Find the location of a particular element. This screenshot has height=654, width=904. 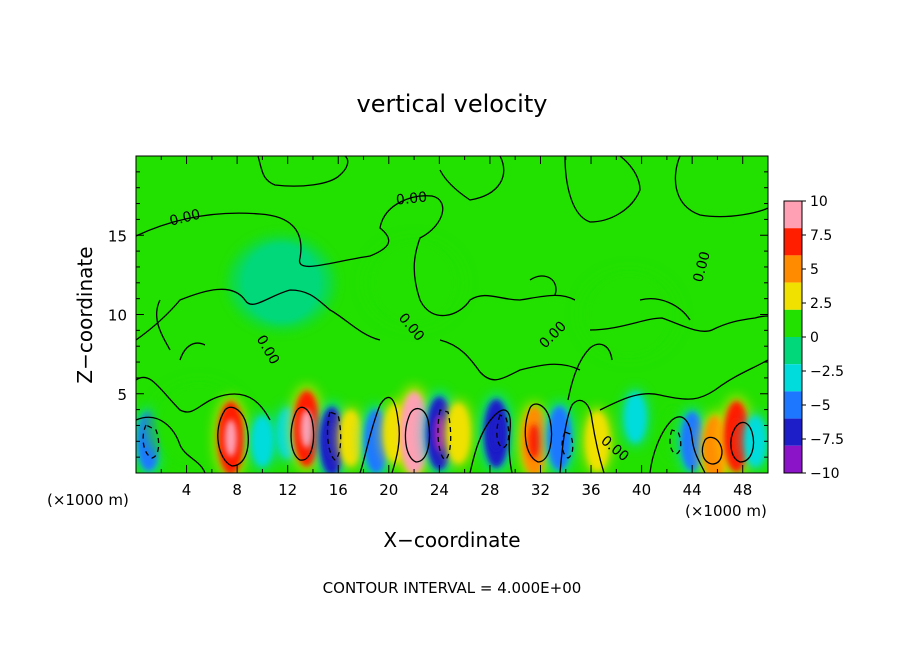

x-tick-label: 44 is located at coordinates (692, 490).